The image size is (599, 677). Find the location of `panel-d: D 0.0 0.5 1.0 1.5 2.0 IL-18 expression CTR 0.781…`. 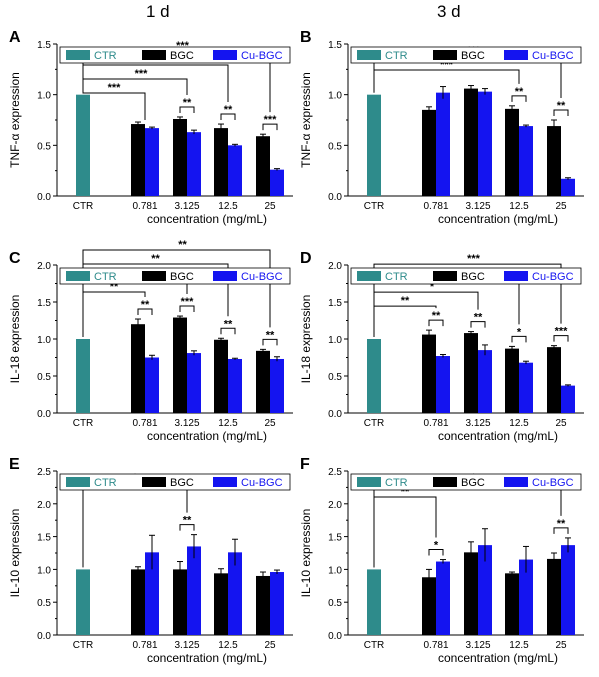

panel-d: D 0.0 0.5 1.0 1.5 2.0 IL-18 expression CTR 0.781… is located at coordinates (441, 346).